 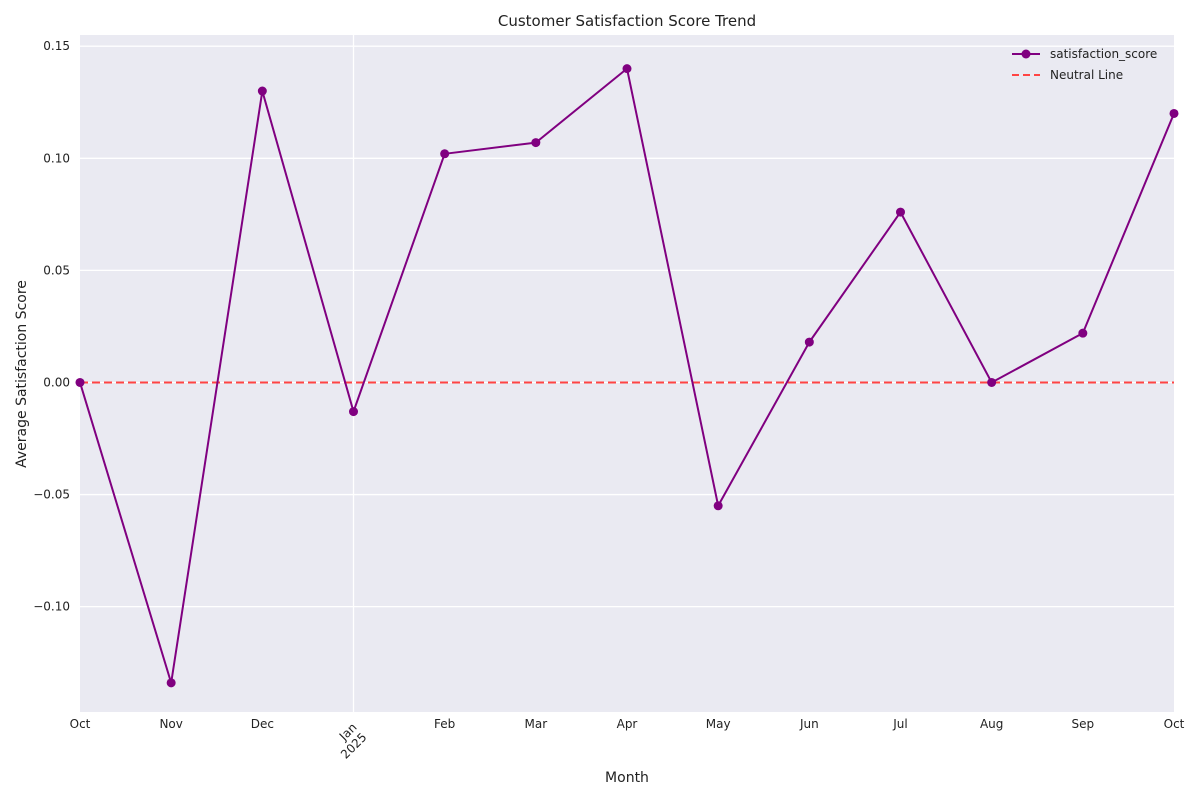 What do you see at coordinates (627, 778) in the screenshot?
I see `x-axis-title: Month` at bounding box center [627, 778].